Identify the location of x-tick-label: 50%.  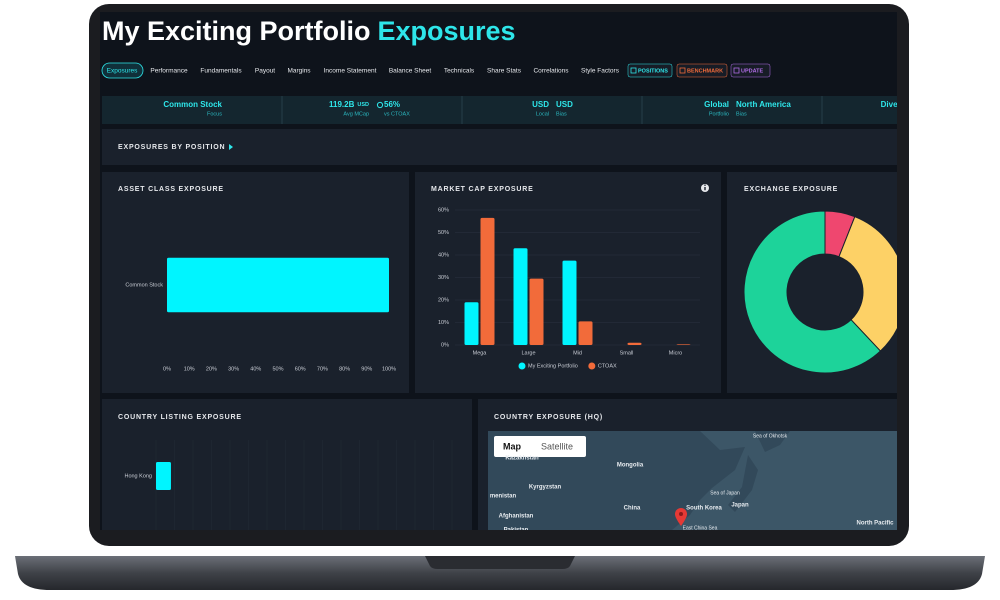
(277, 369).